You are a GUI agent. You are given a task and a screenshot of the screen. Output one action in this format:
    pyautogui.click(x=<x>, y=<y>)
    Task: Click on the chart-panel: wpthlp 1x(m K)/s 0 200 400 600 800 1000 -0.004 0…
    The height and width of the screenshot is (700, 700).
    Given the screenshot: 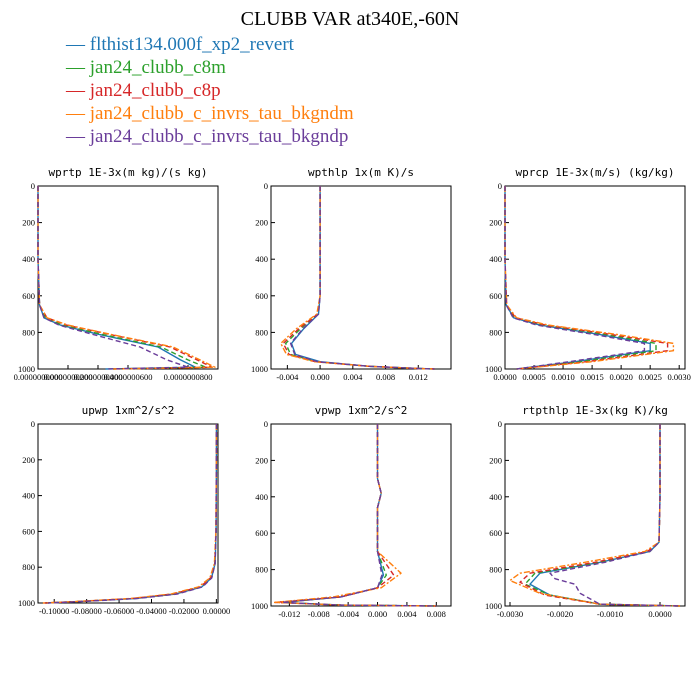 What is the action you would take?
    pyautogui.click(x=351, y=274)
    